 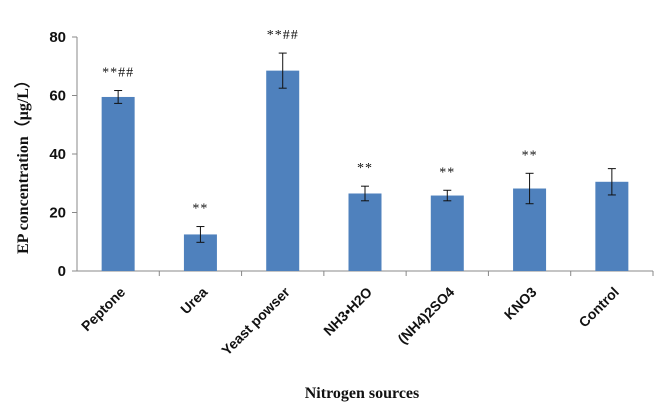 What do you see at coordinates (425, 315) in the screenshot?
I see `category-label: (NH4)2SO4` at bounding box center [425, 315].